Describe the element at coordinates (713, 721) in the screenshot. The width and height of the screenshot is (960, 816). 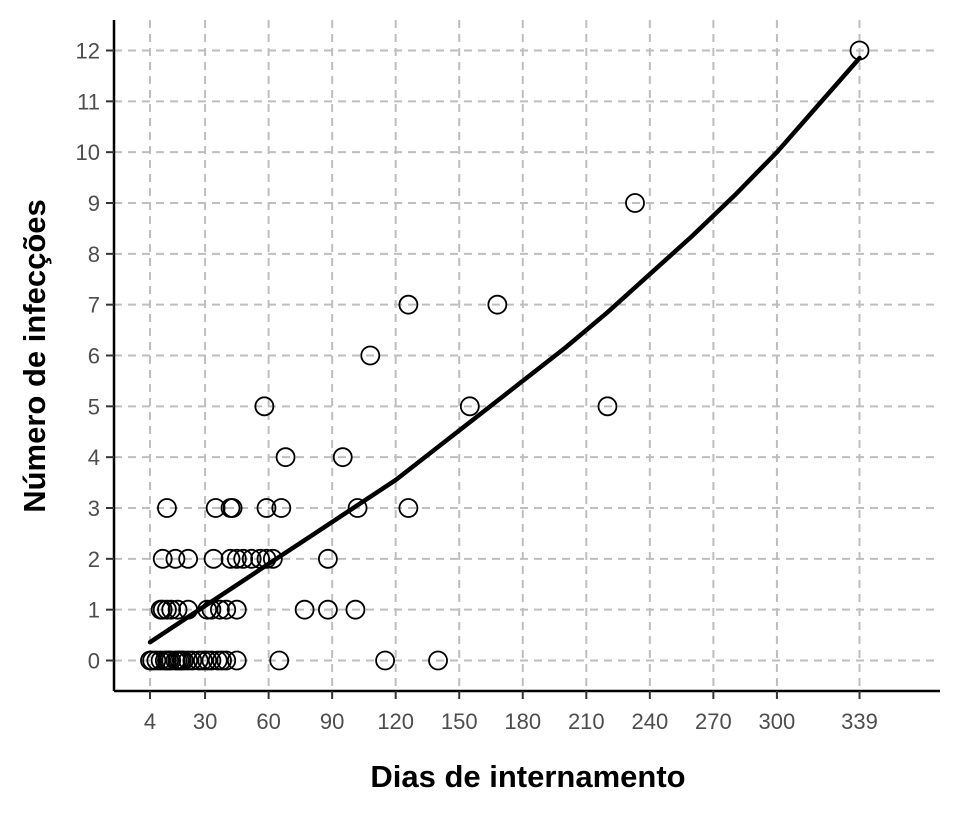
I see `x-tick-label: 270` at that location.